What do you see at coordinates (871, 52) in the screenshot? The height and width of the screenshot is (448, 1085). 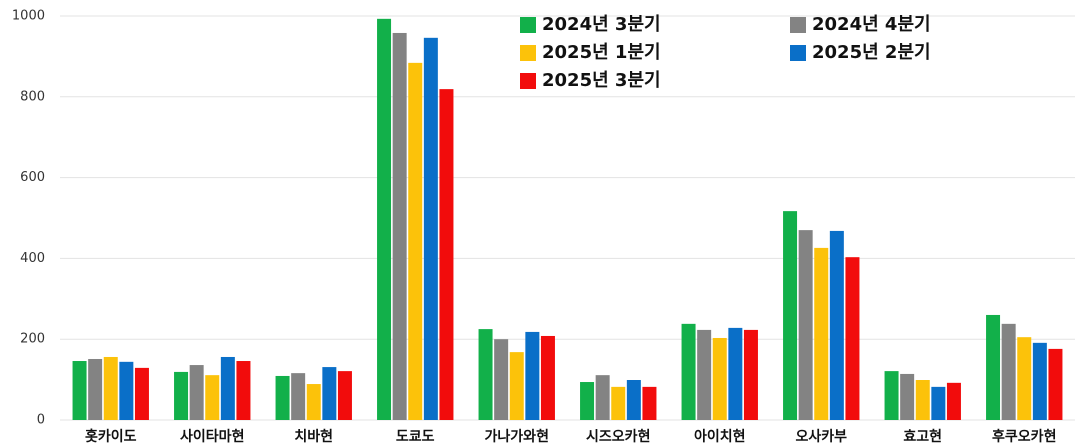 I see `legend-label: 2025년 2분기` at bounding box center [871, 52].